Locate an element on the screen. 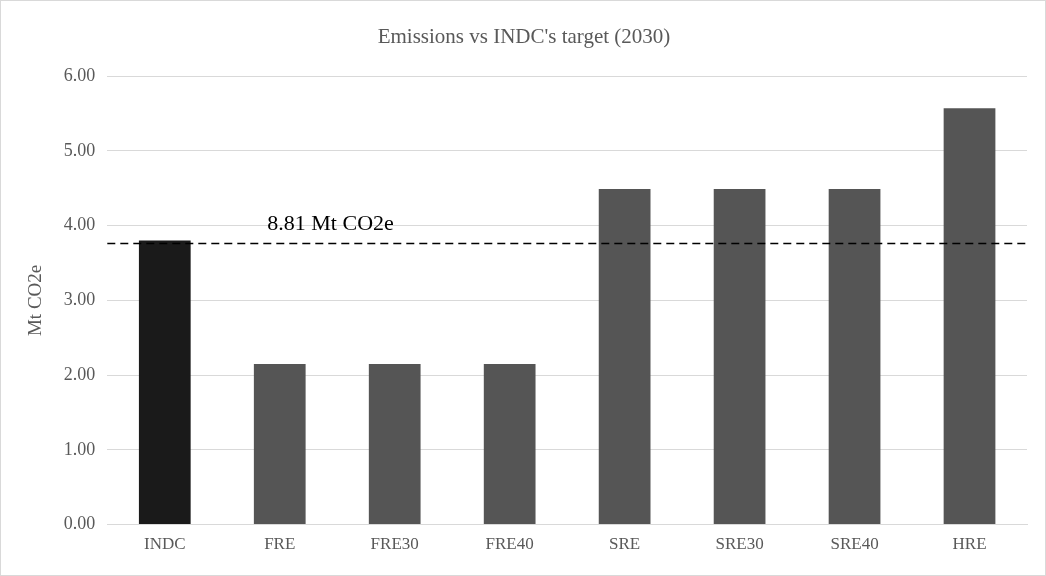 The width and height of the screenshot is (1046, 576). x-tick-label: SRE40 is located at coordinates (854, 544).